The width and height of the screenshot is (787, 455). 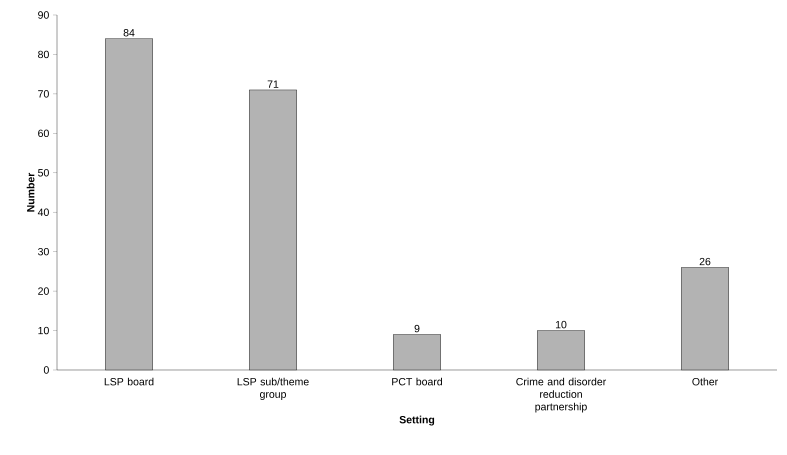 I want to click on y-axis-title: Number, so click(x=30, y=192).